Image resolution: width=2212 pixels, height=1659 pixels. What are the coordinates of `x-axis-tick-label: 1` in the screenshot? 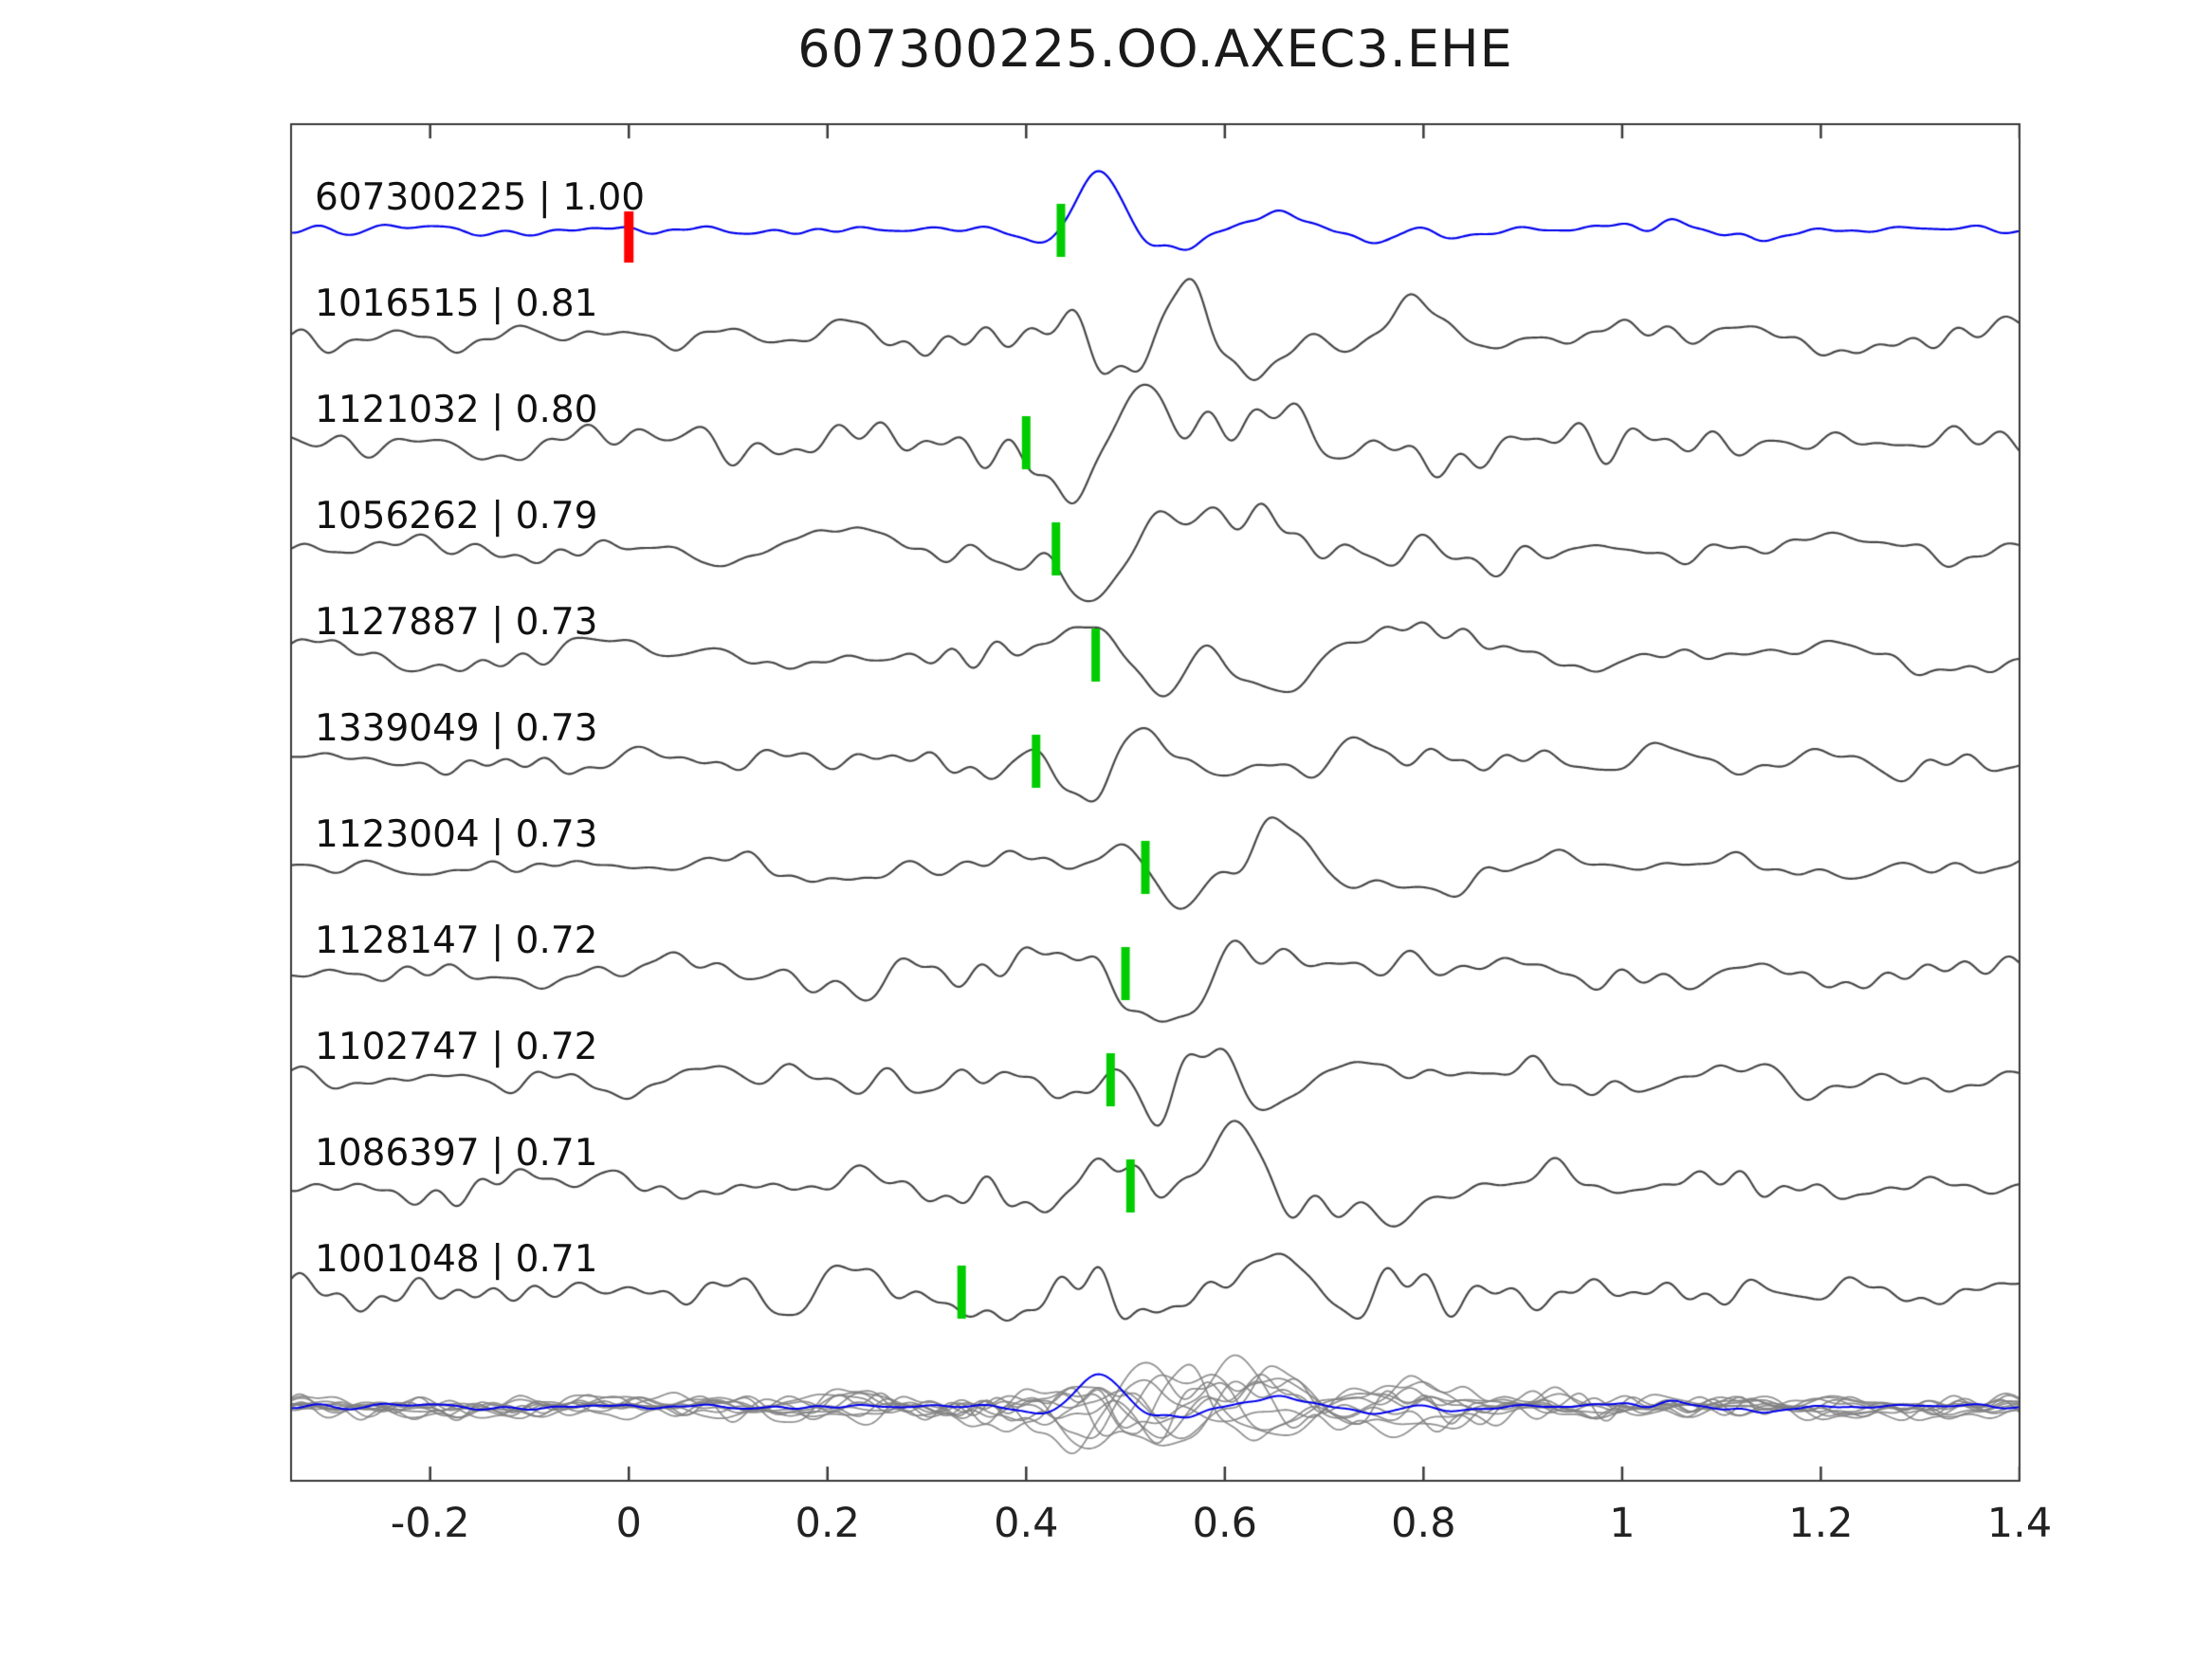 It's located at (1622, 1523).